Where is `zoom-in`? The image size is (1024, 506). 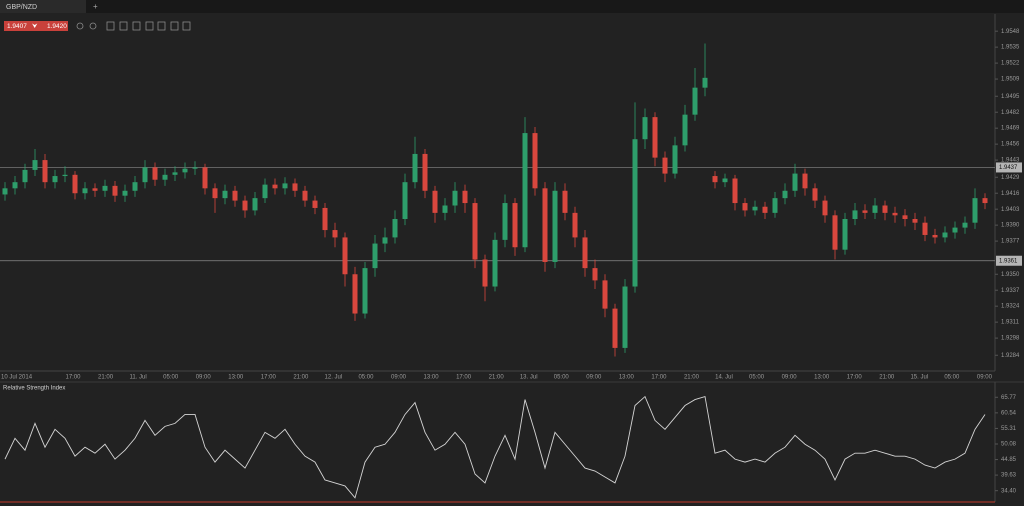
zoom-in is located at coordinates (80, 26).